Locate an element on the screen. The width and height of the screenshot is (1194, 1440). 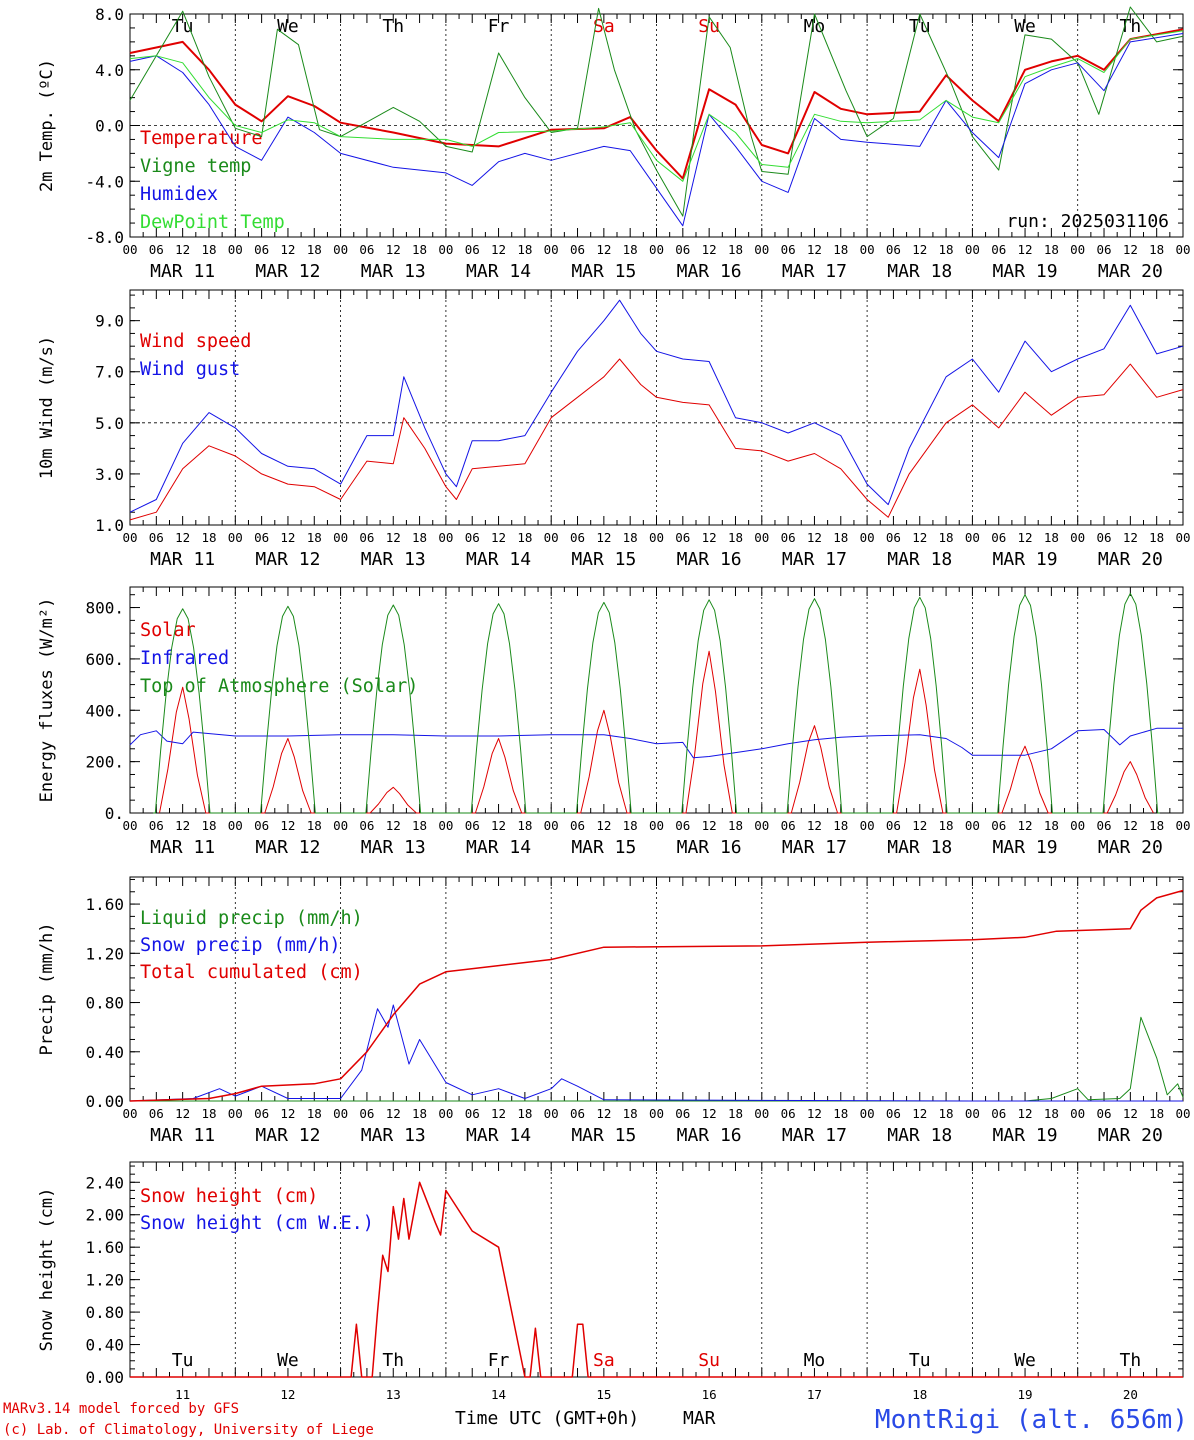
energy-series-line is located at coordinates (656, 743).